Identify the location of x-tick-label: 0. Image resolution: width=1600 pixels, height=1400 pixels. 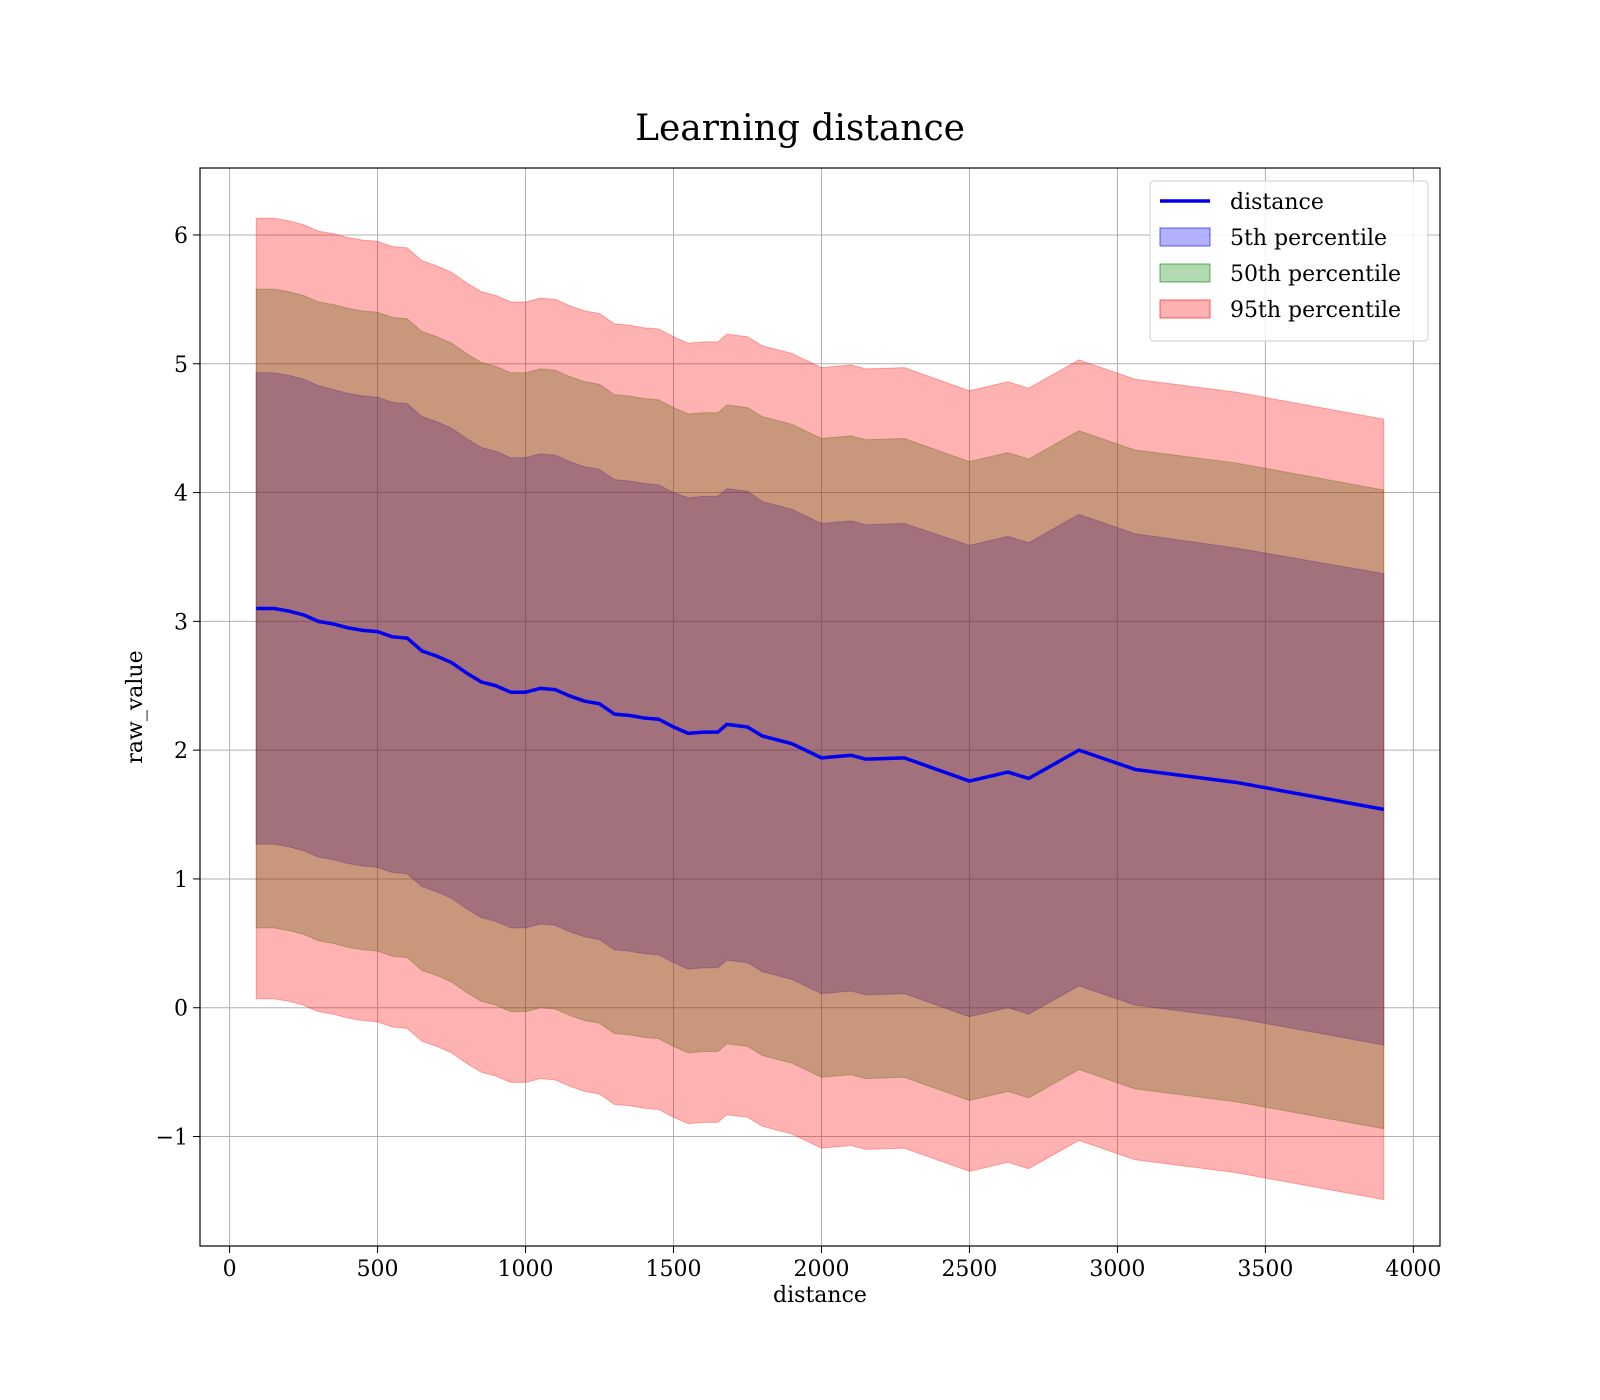
(230, 1269).